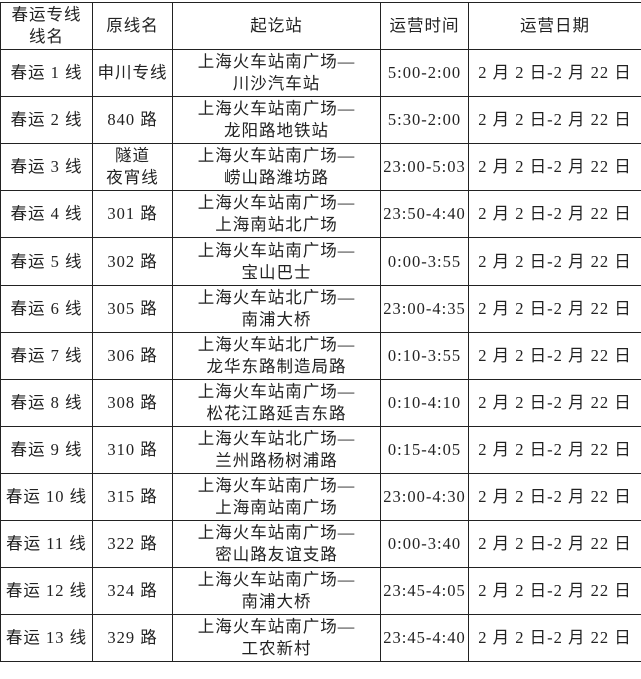 This screenshot has width=641, height=679. I want to click on cell-original-line: 840 路, so click(132, 120).